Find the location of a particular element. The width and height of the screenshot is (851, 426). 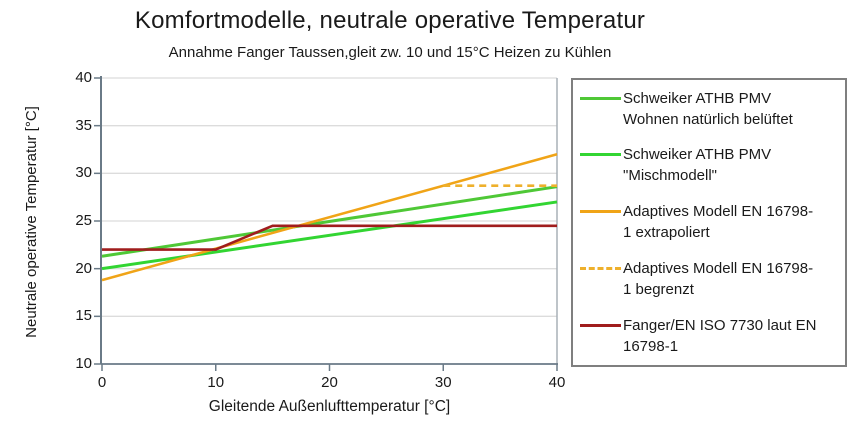

legend-label: Fanger/EN ISO 7730 laut EN is located at coordinates (720, 325).